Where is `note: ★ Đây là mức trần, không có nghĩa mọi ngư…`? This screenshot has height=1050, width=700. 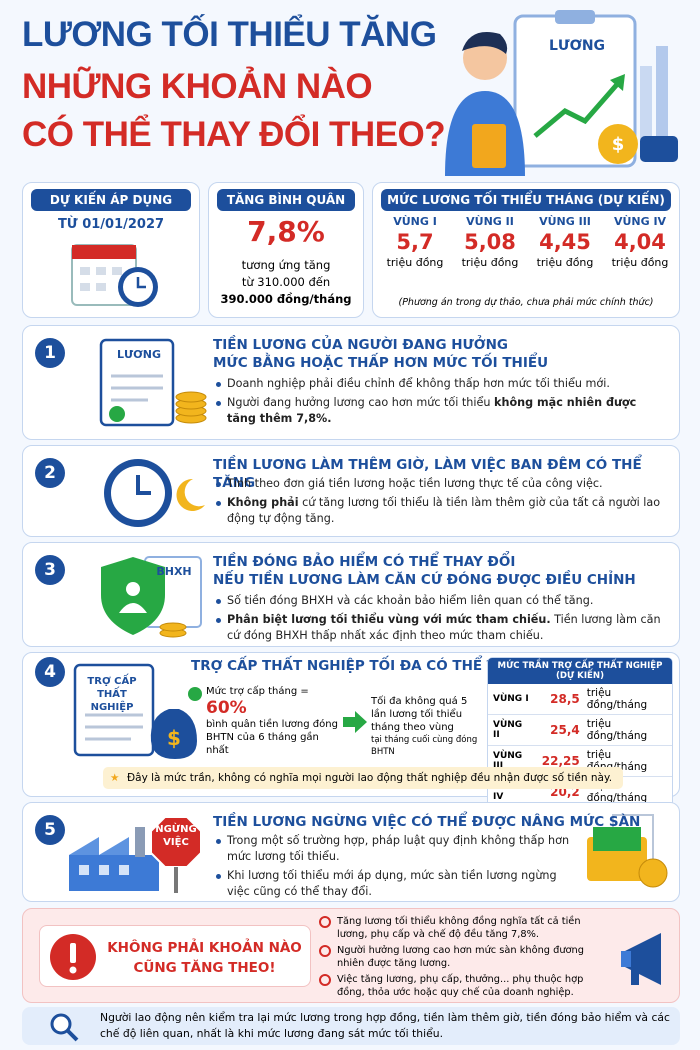
note: ★ Đây là mức trần, không có nghĩa mọi ngư… is located at coordinates (363, 778).